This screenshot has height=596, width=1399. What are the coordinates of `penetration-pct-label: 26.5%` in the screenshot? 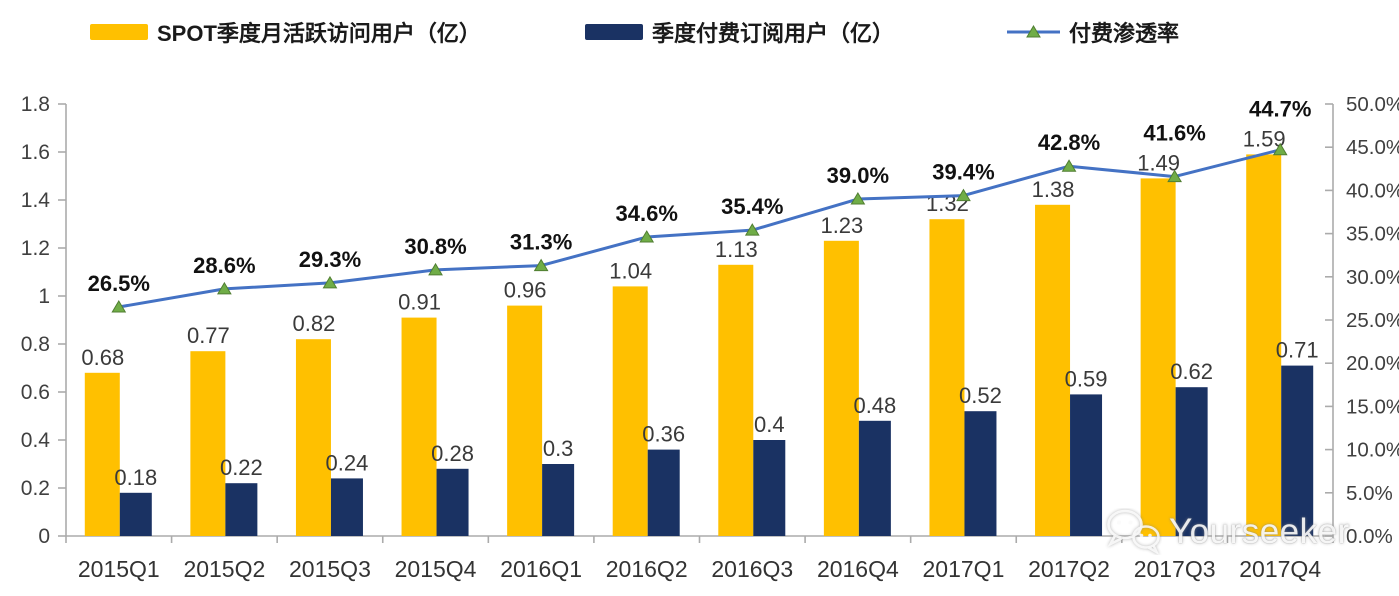 It's located at (119, 283).